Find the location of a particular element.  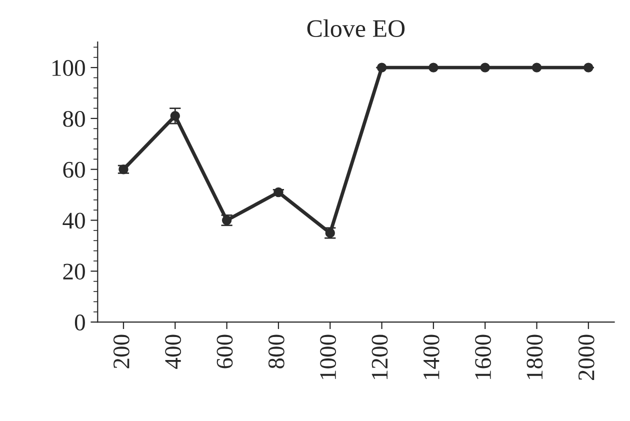

chart-title: Clove EO is located at coordinates (356, 28).